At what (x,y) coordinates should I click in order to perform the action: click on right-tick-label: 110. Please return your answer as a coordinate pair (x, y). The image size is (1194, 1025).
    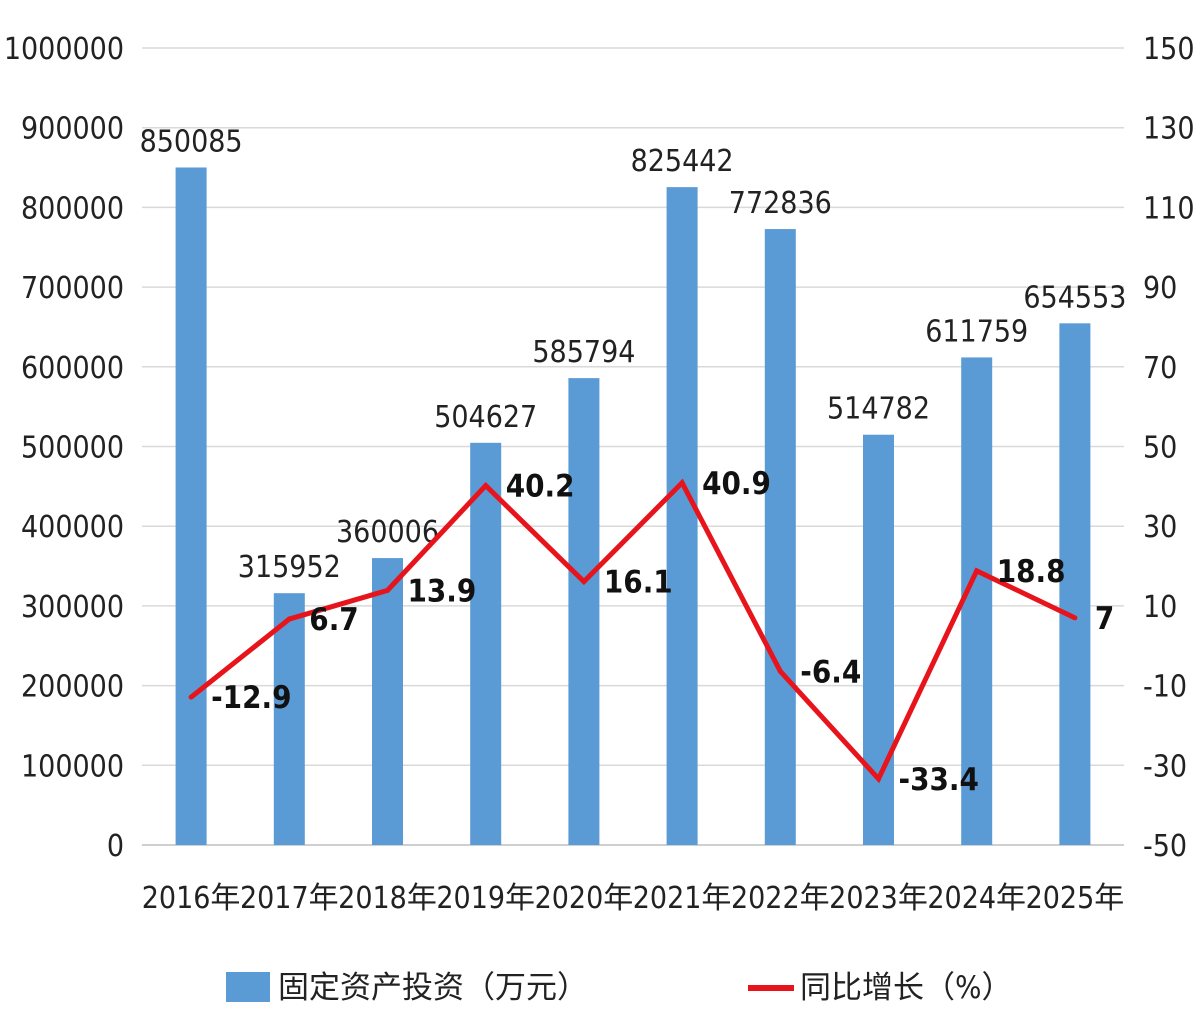
    Looking at the image, I should click on (1168, 208).